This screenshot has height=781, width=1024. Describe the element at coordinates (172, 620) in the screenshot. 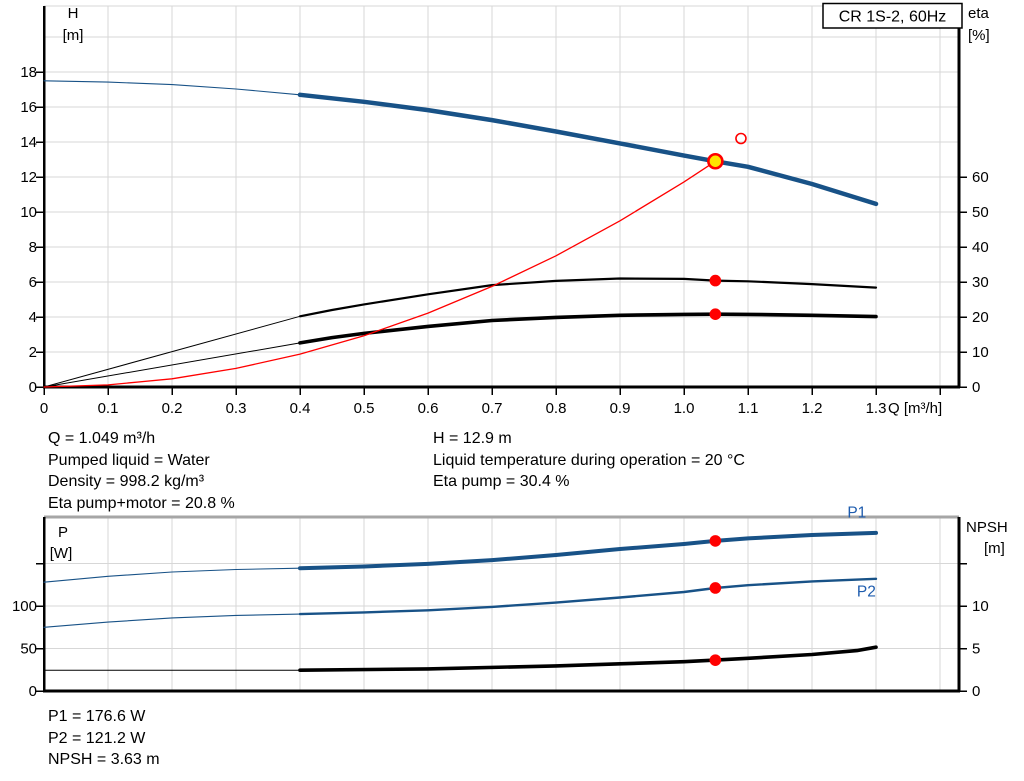

I see `p2-curve-thin` at that location.